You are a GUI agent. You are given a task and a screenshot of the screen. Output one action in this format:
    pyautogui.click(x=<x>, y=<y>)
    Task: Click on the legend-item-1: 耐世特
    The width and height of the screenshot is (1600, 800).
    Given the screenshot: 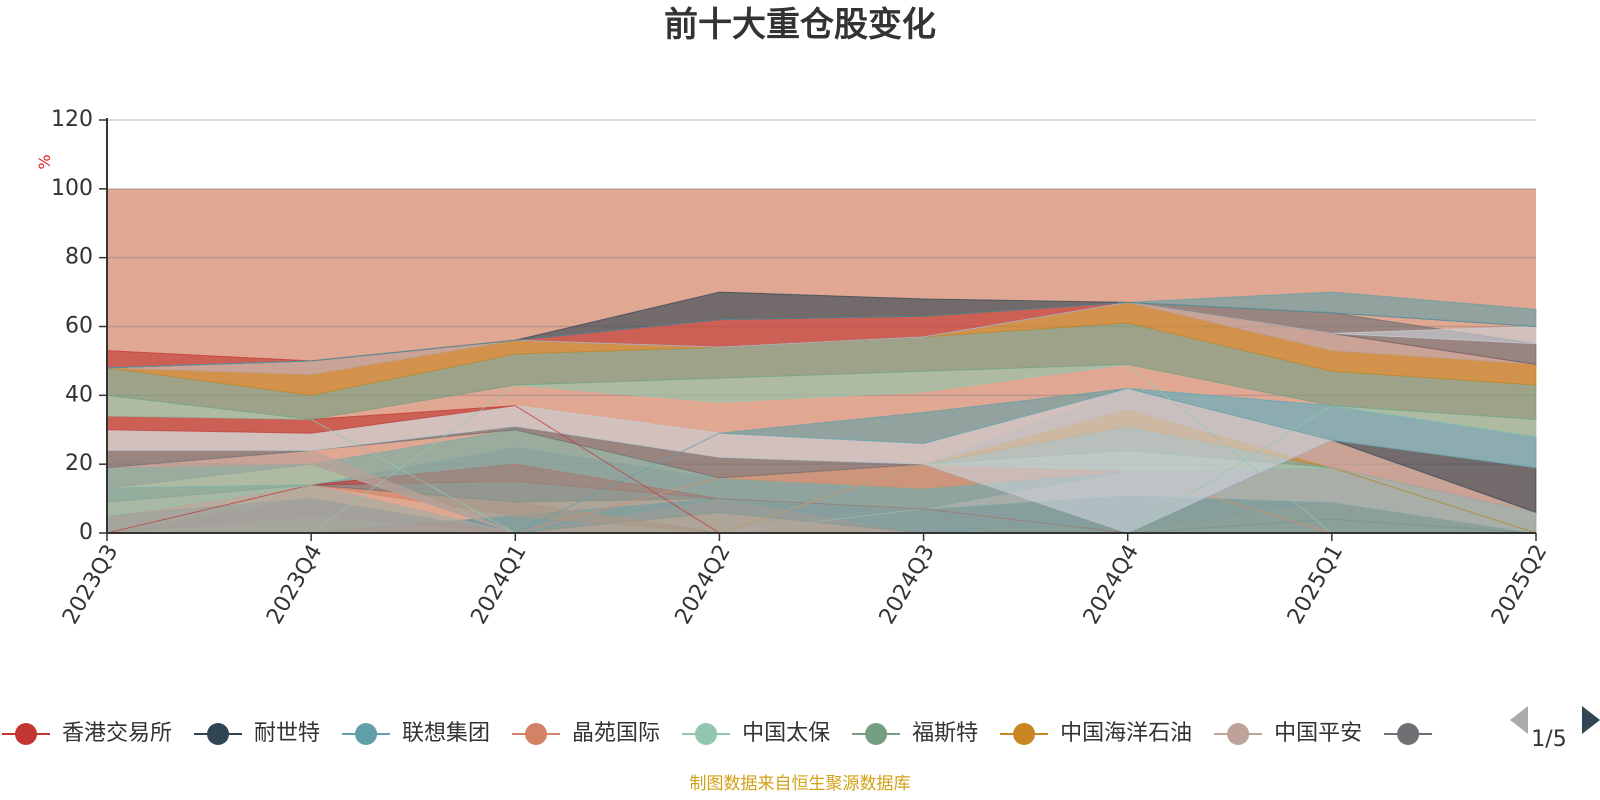 What is the action you would take?
    pyautogui.click(x=257, y=733)
    